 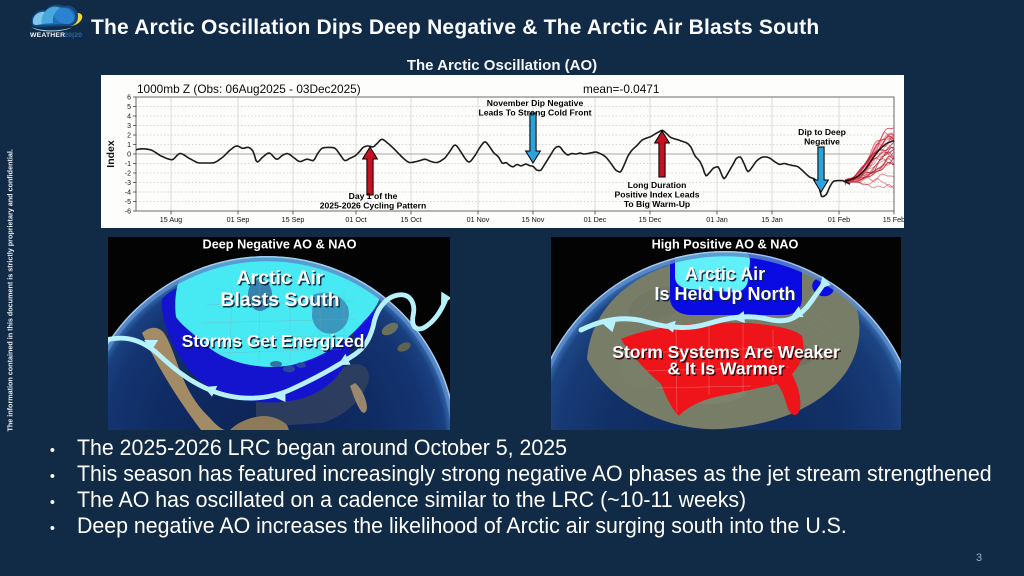 I want to click on svg-text: -5, so click(x=128, y=202).